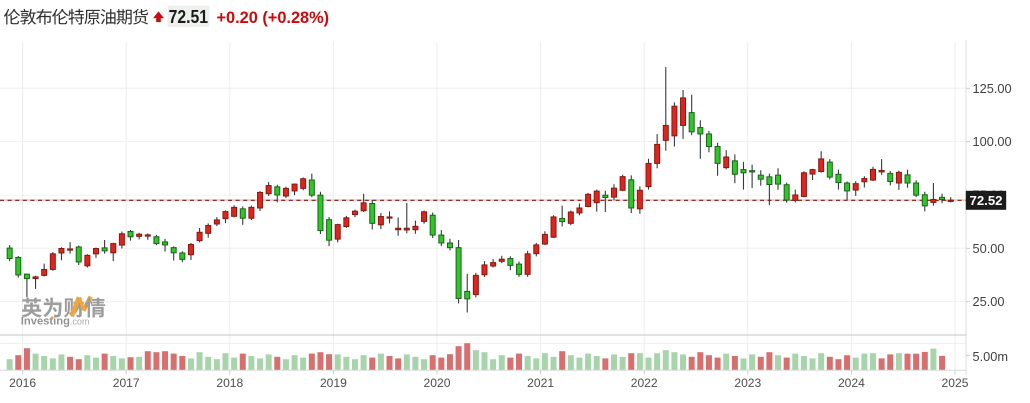  What do you see at coordinates (992, 88) in the screenshot?
I see `svg-text: 125.00` at bounding box center [992, 88].